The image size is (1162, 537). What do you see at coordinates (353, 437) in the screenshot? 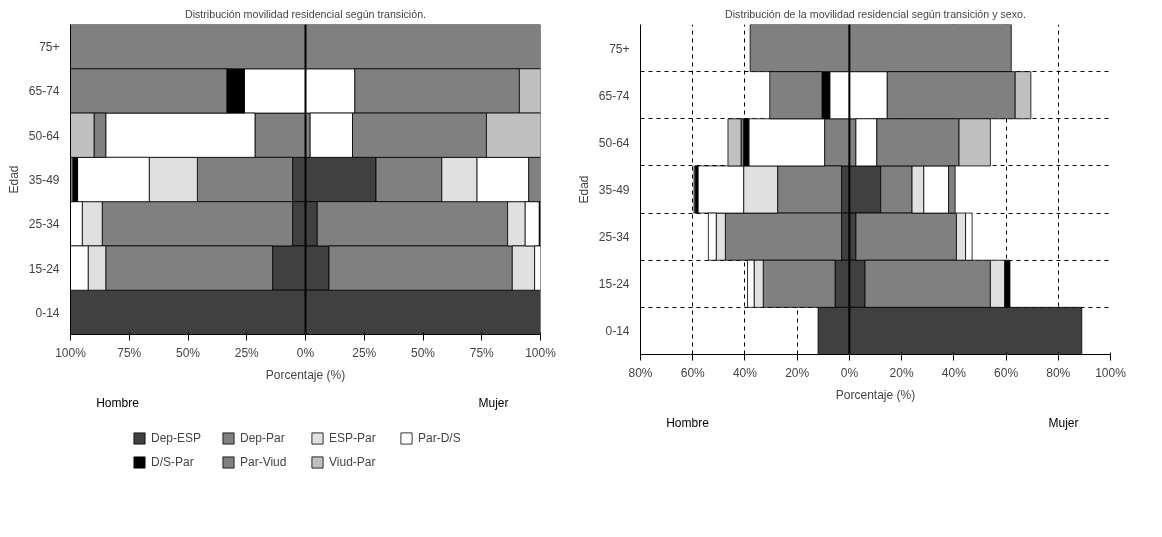
I see `legend-label: ESP-Par` at bounding box center [353, 437].